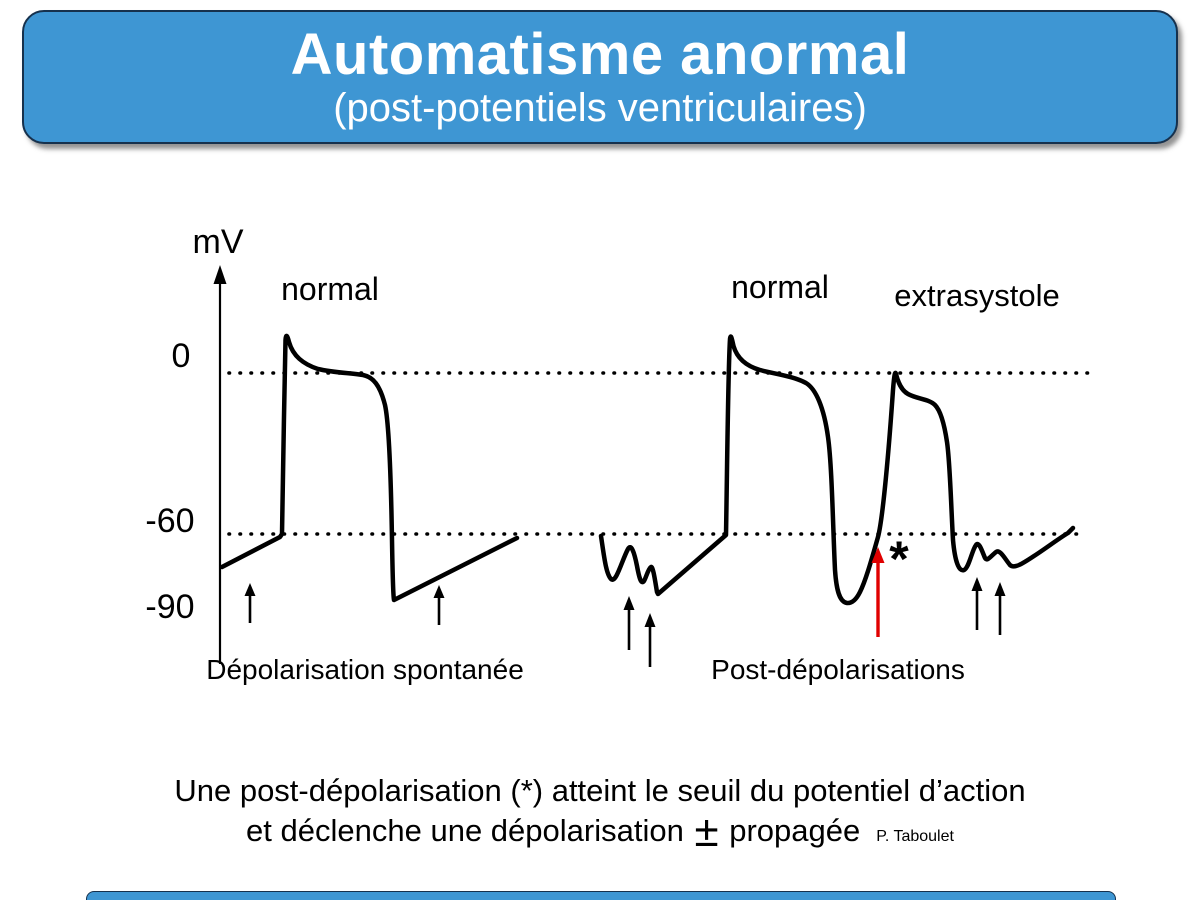  I want to click on caption-line-2-end: propagée, so click(795, 831).